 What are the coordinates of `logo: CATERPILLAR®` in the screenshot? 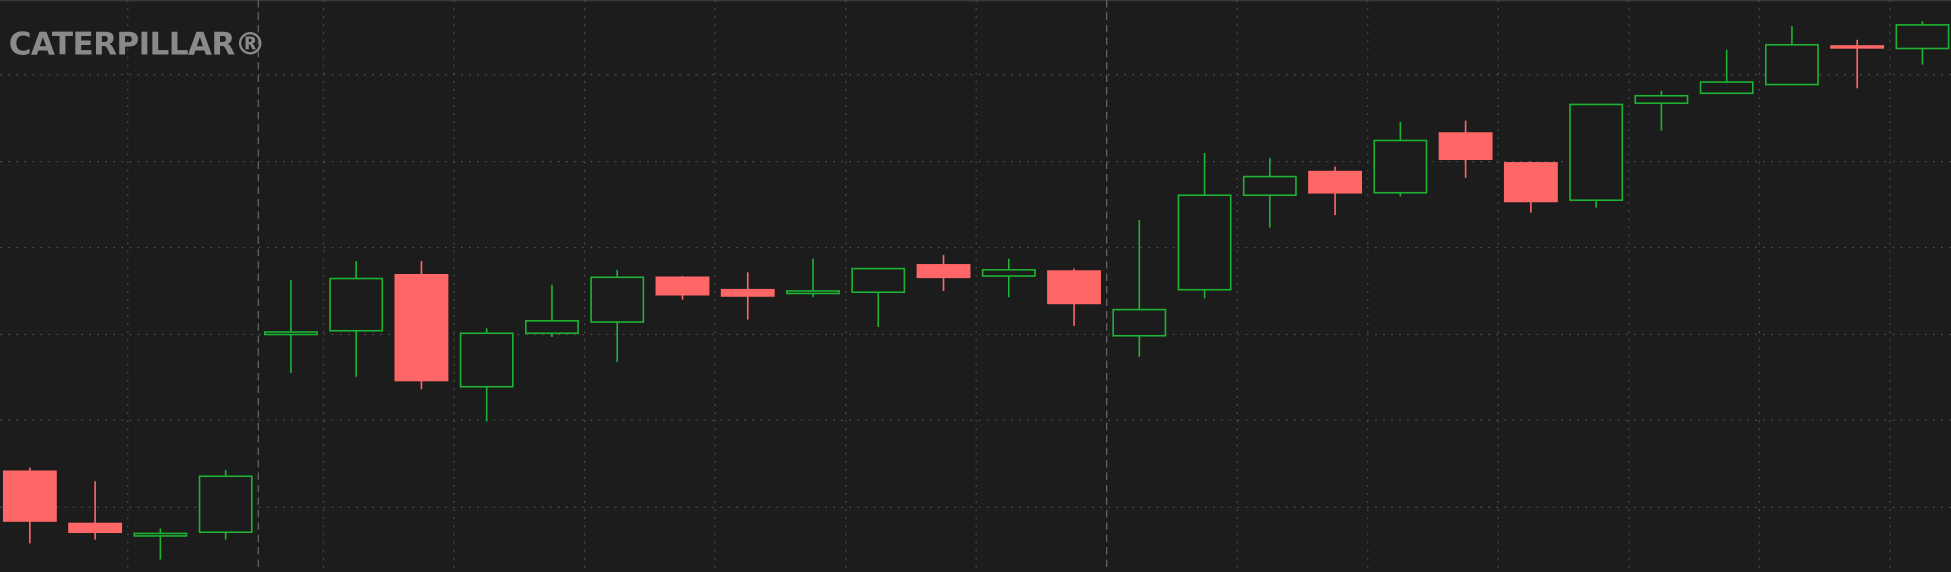 It's located at (137, 45).